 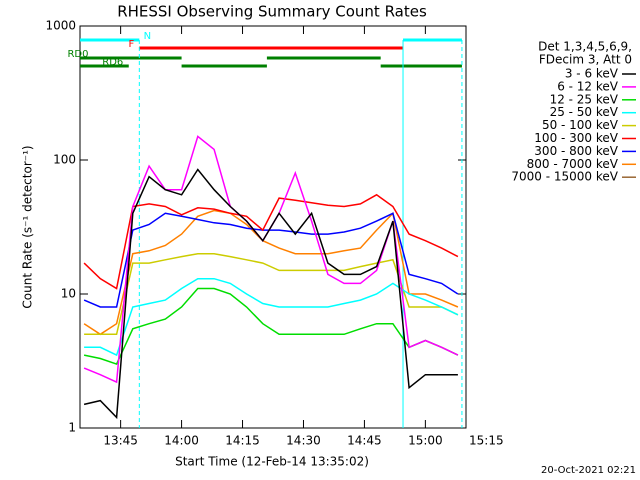 I want to click on flag-label: F, so click(x=131, y=44).